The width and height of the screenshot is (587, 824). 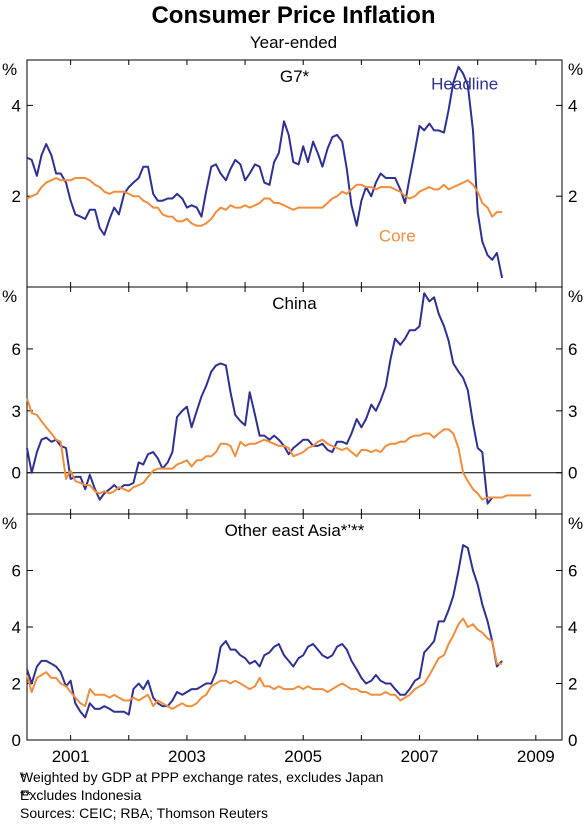 What do you see at coordinates (295, 76) in the screenshot?
I see `panel1-title: G7*` at bounding box center [295, 76].